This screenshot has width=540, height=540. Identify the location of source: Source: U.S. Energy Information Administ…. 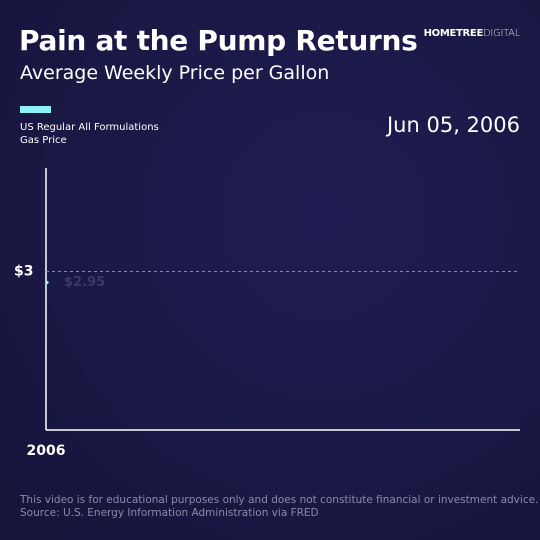
(169, 513).